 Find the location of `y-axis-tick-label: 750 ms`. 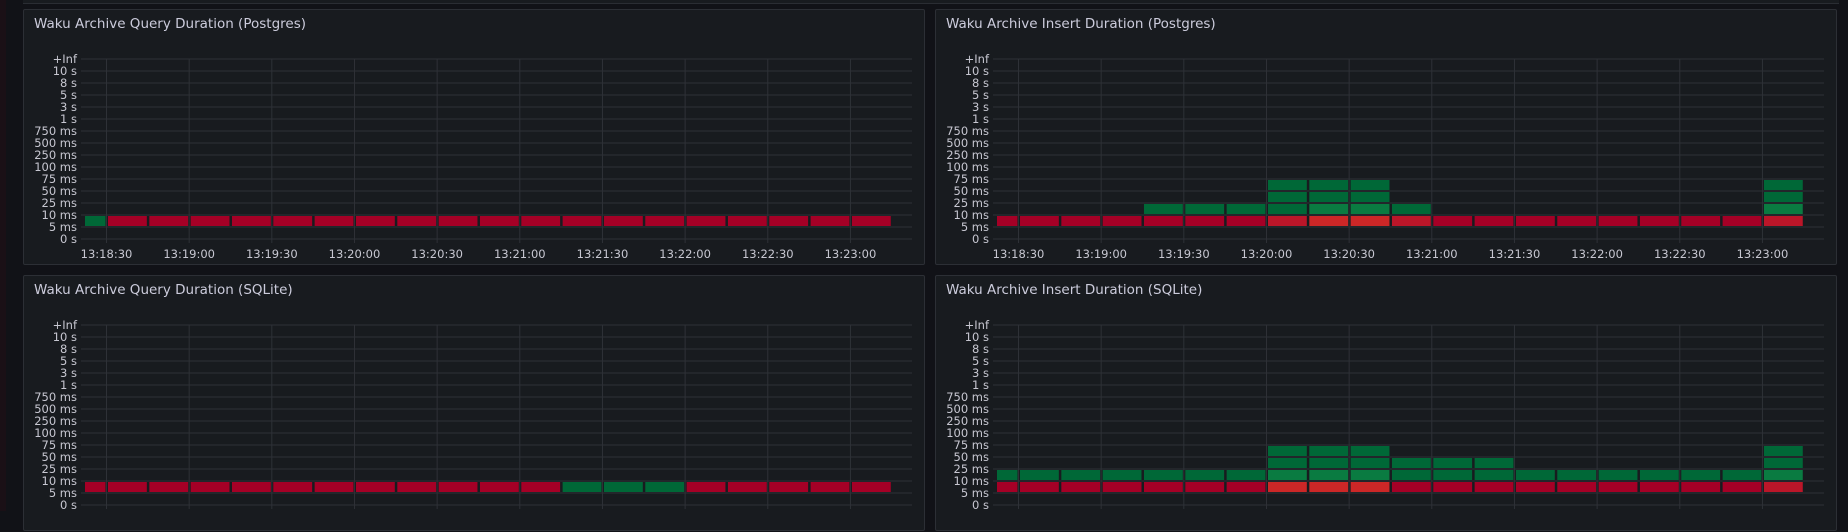

y-axis-tick-label: 750 ms is located at coordinates (967, 397).